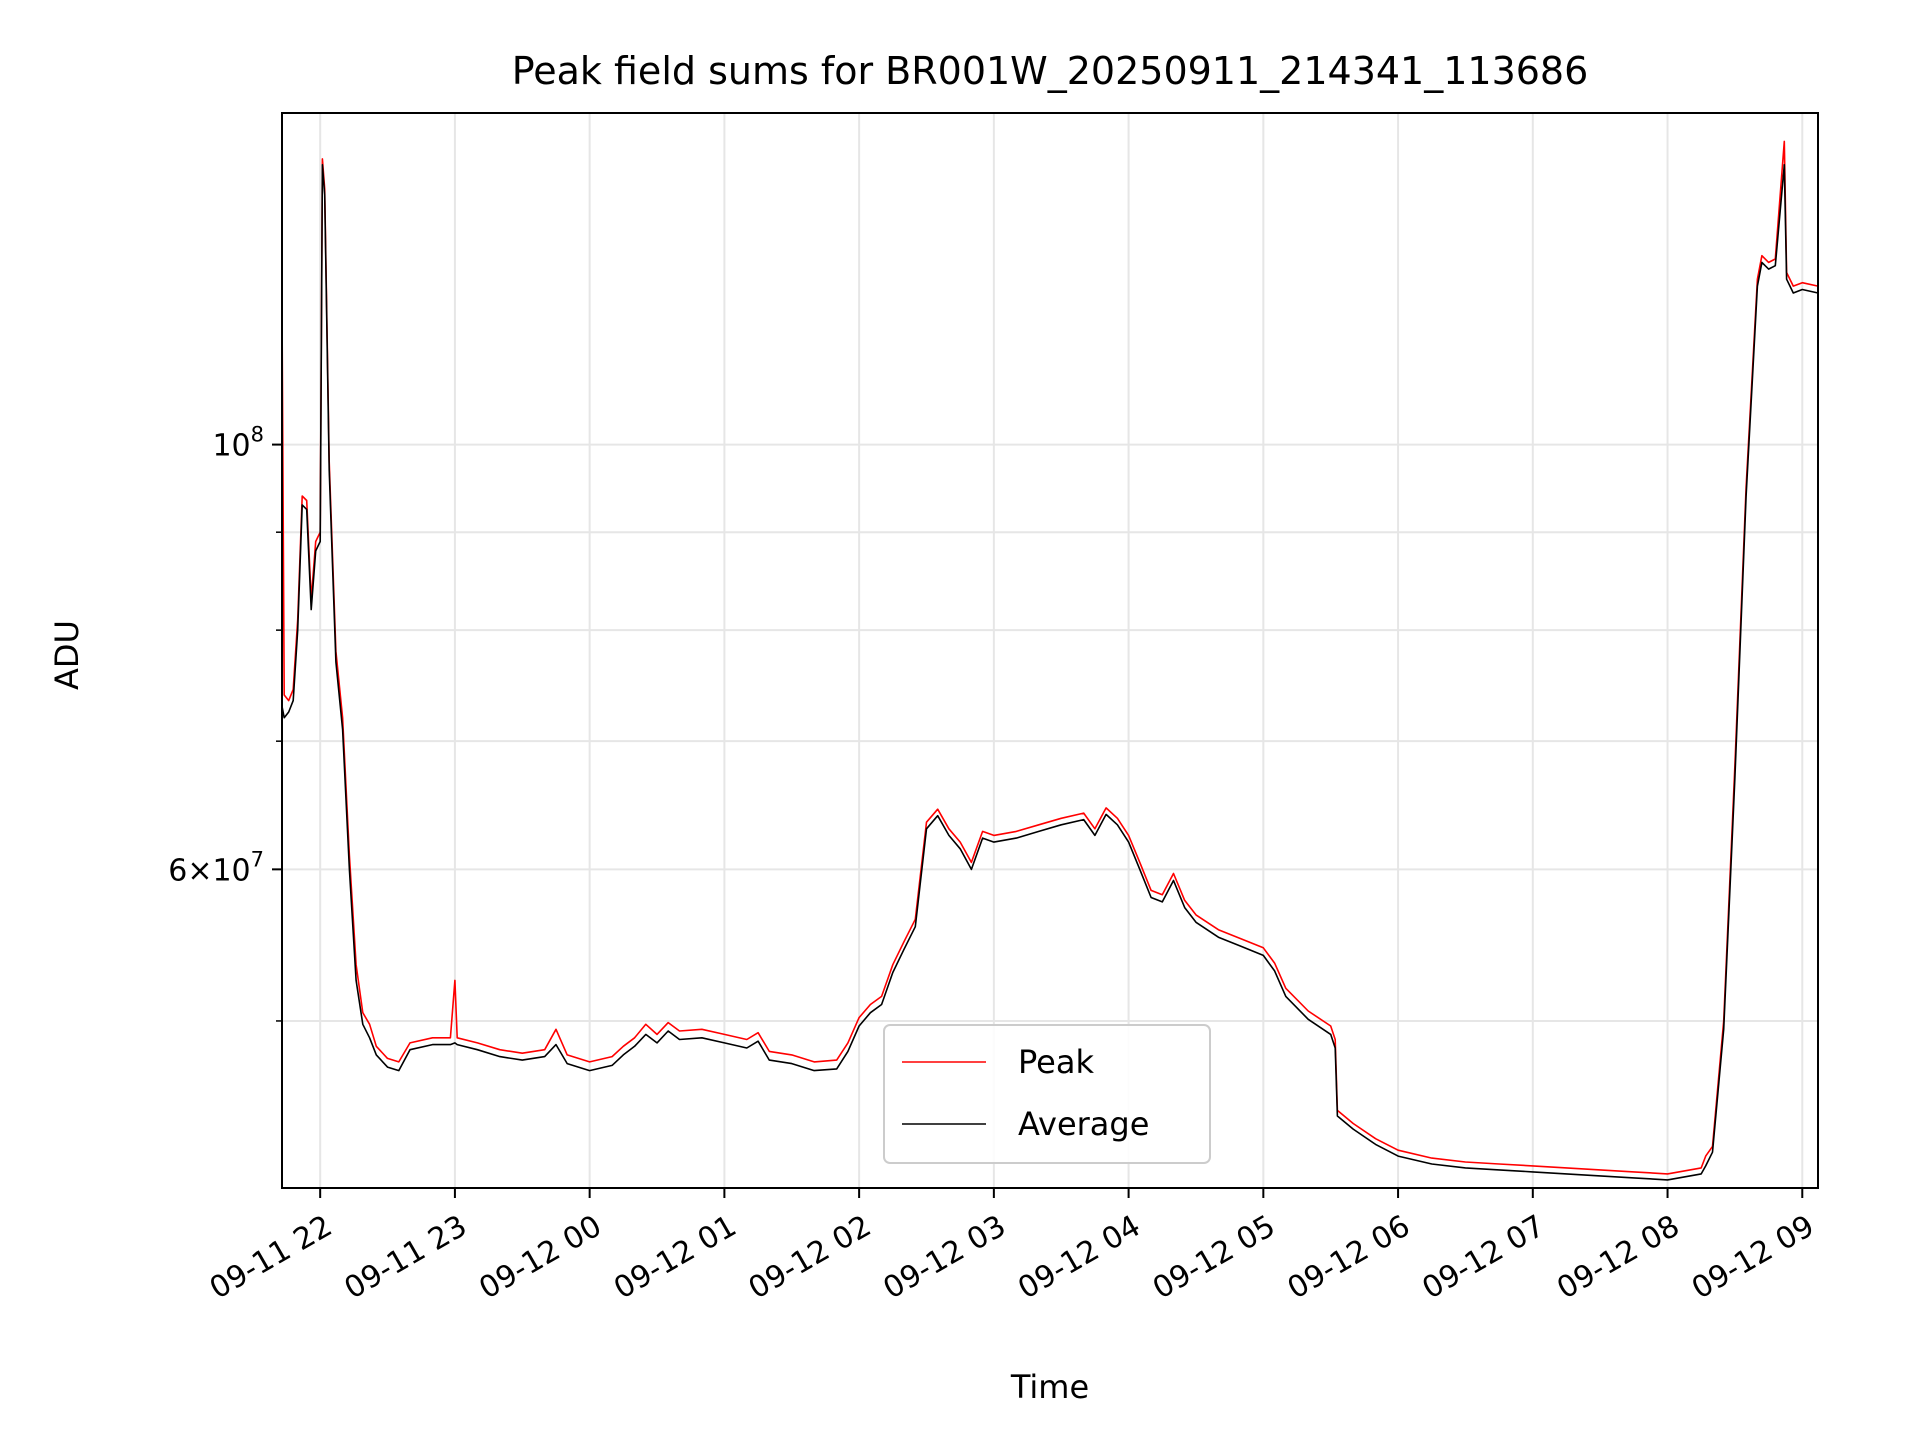 The width and height of the screenshot is (1920, 1444). Describe the element at coordinates (257, 435) in the screenshot. I see `y-tick-exponent: 8` at that location.